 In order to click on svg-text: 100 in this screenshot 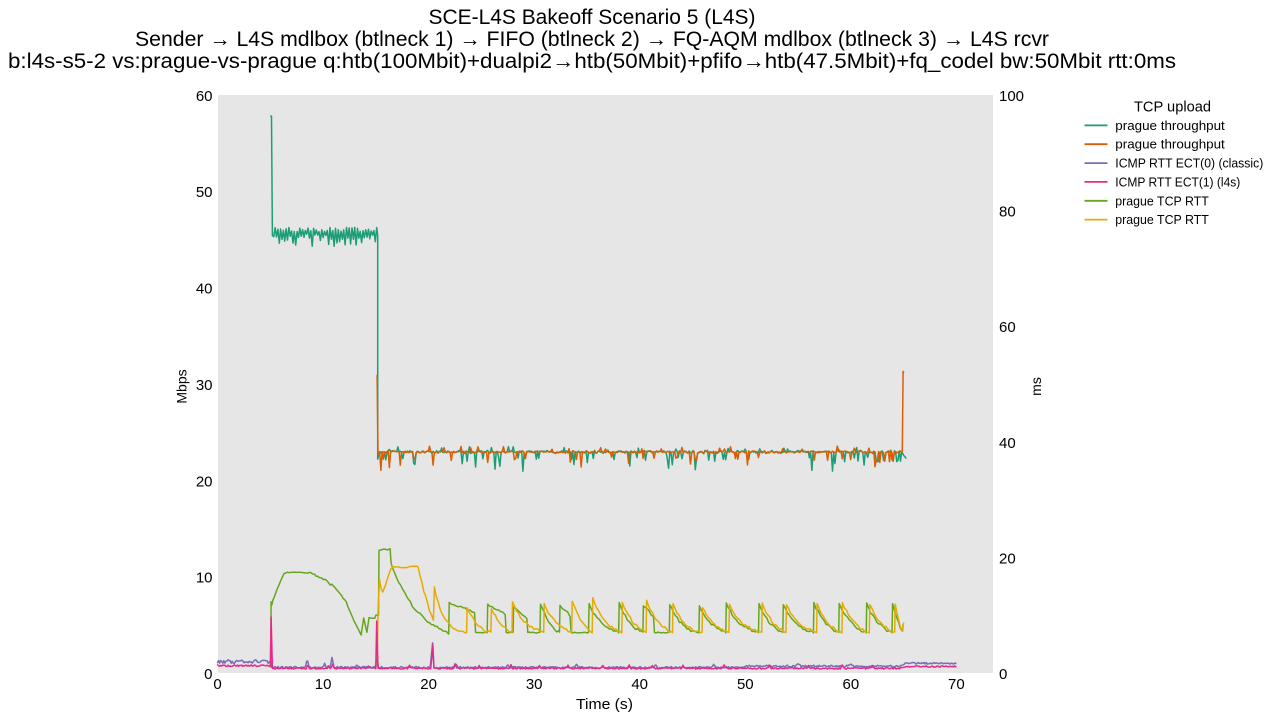, I will do `click(1011, 96)`.